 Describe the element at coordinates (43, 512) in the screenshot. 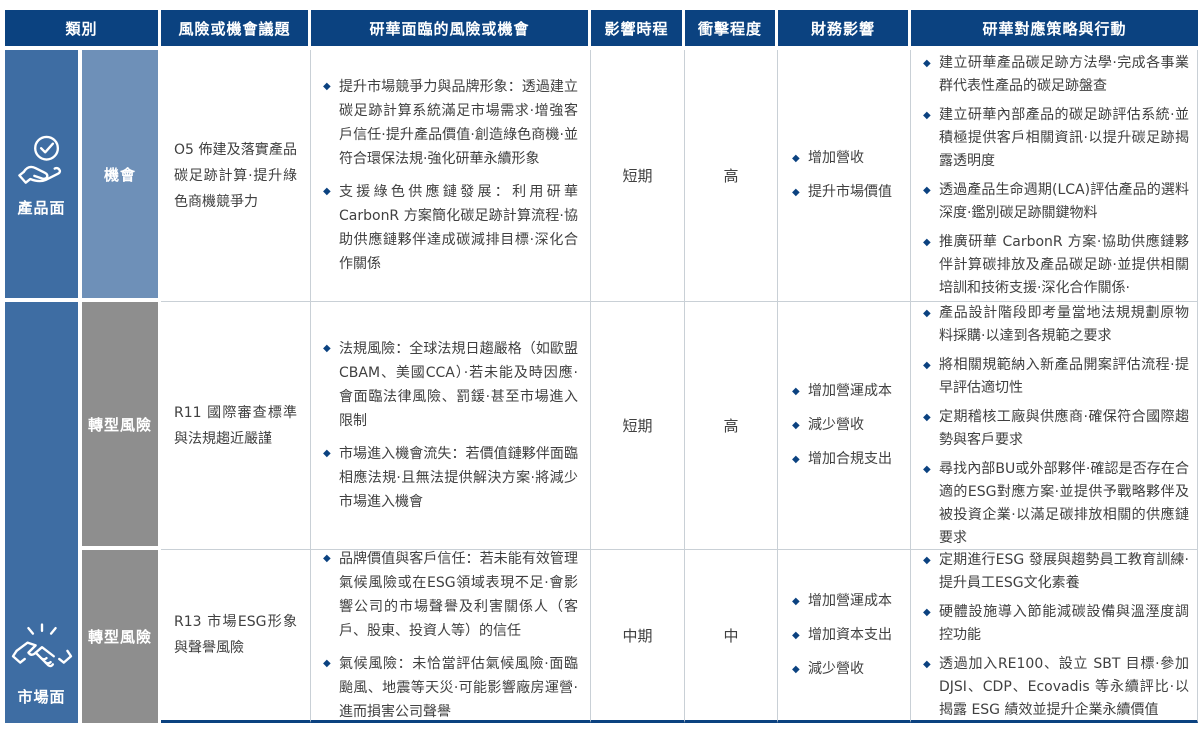

I see `category-cell-market: 市場面` at that location.